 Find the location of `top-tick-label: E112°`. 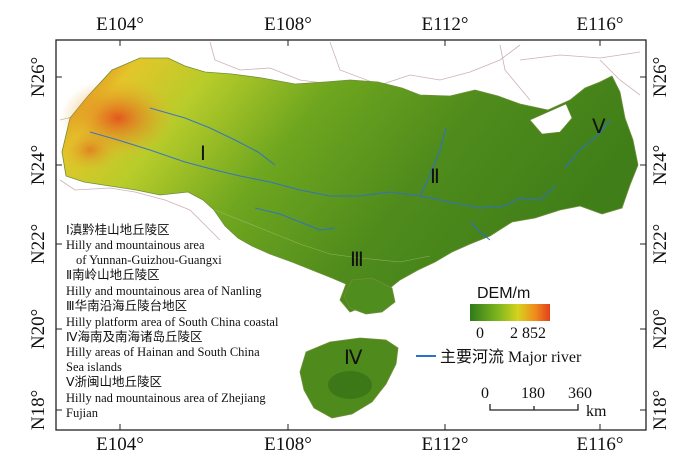

top-tick-label: E112° is located at coordinates (445, 24).